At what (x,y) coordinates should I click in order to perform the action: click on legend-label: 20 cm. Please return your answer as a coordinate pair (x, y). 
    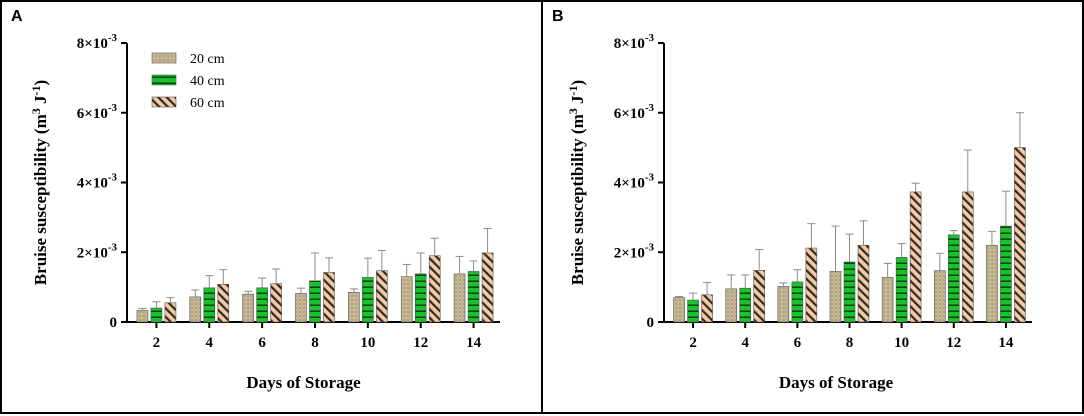
    Looking at the image, I should click on (207, 59).